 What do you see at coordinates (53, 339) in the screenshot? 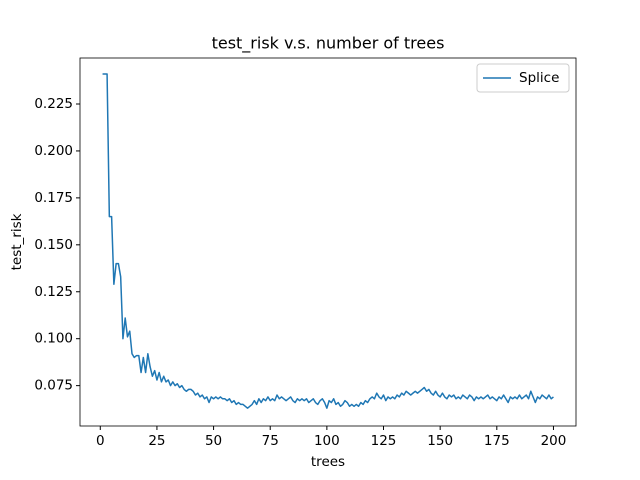
I see `y-tick-label: 0.100` at bounding box center [53, 339].